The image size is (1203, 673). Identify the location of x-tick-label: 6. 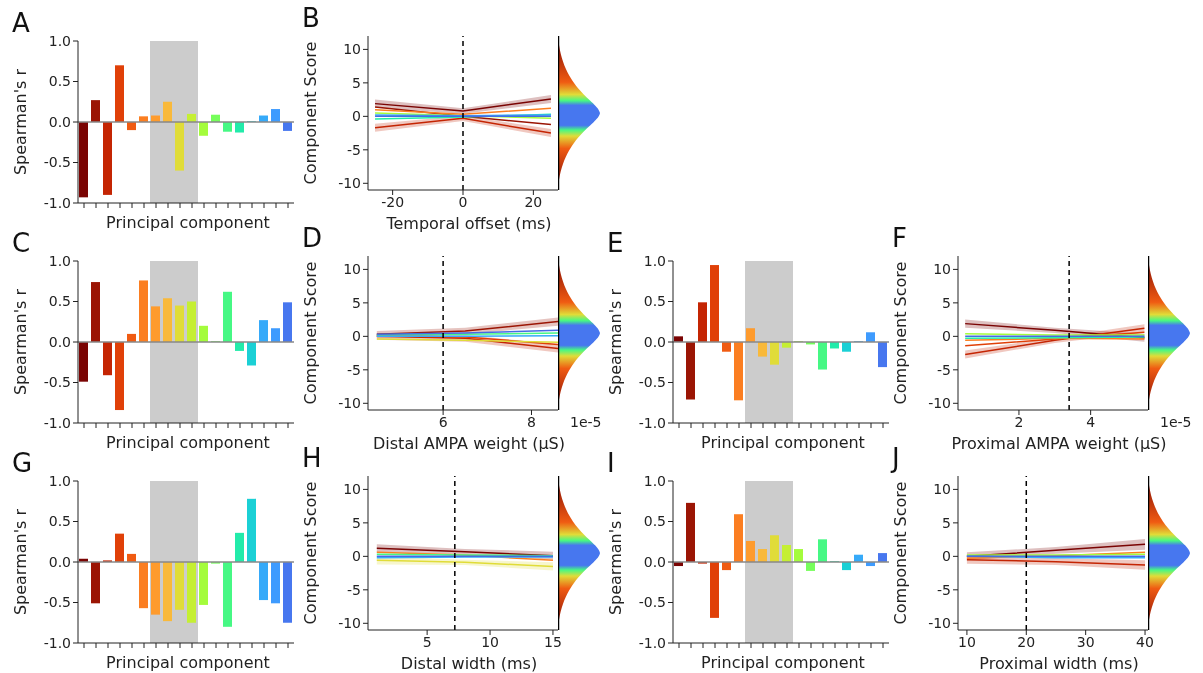
(443, 421).